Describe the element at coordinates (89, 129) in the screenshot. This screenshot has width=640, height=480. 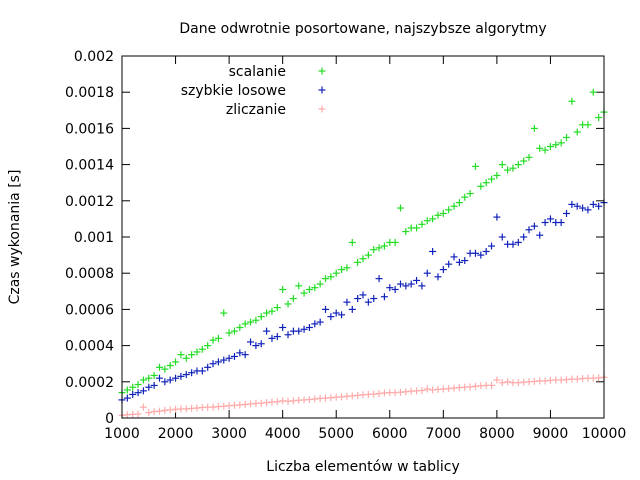
I see `y-tick-label: 0.0016` at that location.